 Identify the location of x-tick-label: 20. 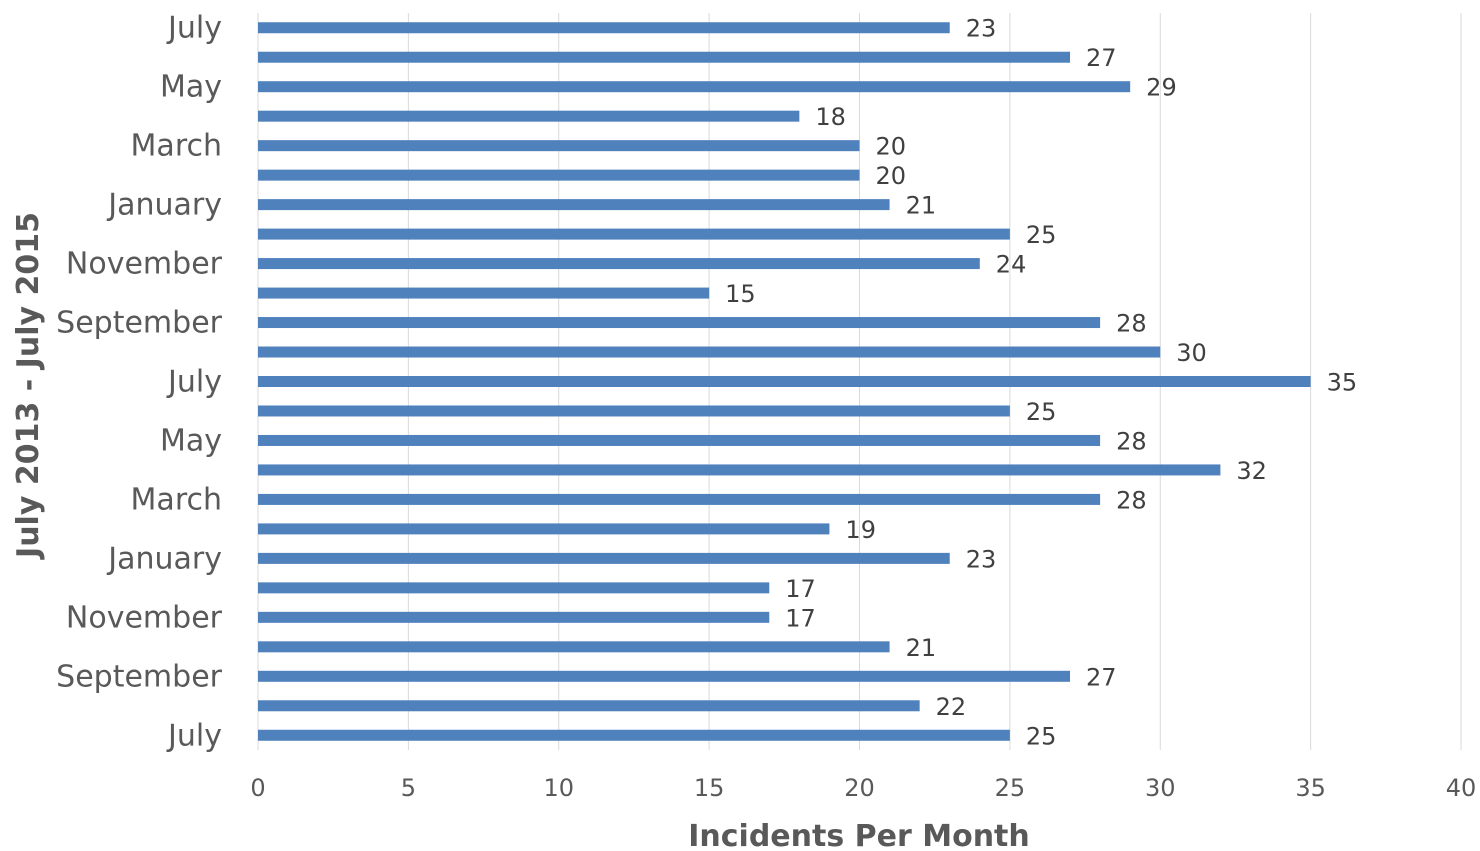
(859, 788).